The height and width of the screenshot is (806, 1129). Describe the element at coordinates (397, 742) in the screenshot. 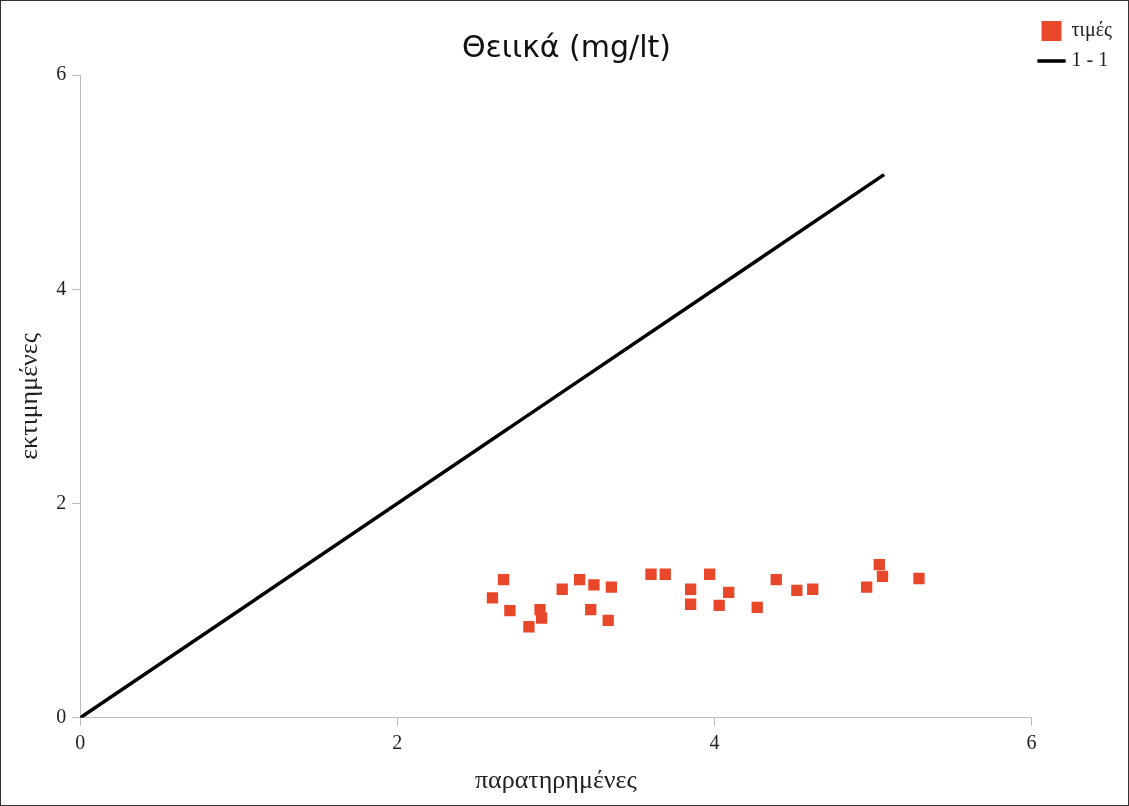

I see `x-tick-label: 2` at that location.